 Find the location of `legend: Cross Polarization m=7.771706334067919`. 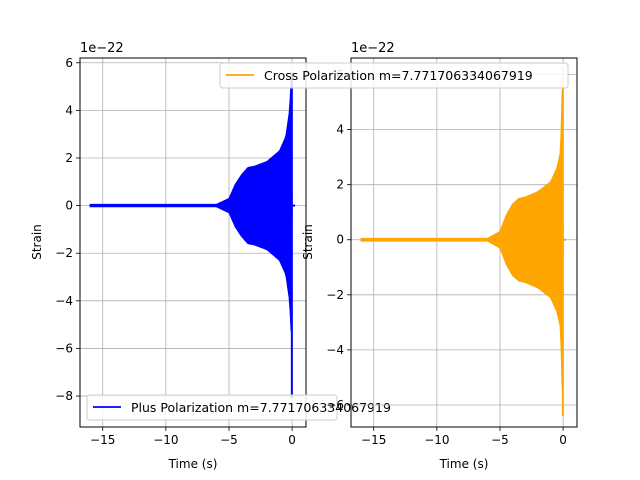

legend: Cross Polarization m=7.771706334067919 is located at coordinates (394, 75).